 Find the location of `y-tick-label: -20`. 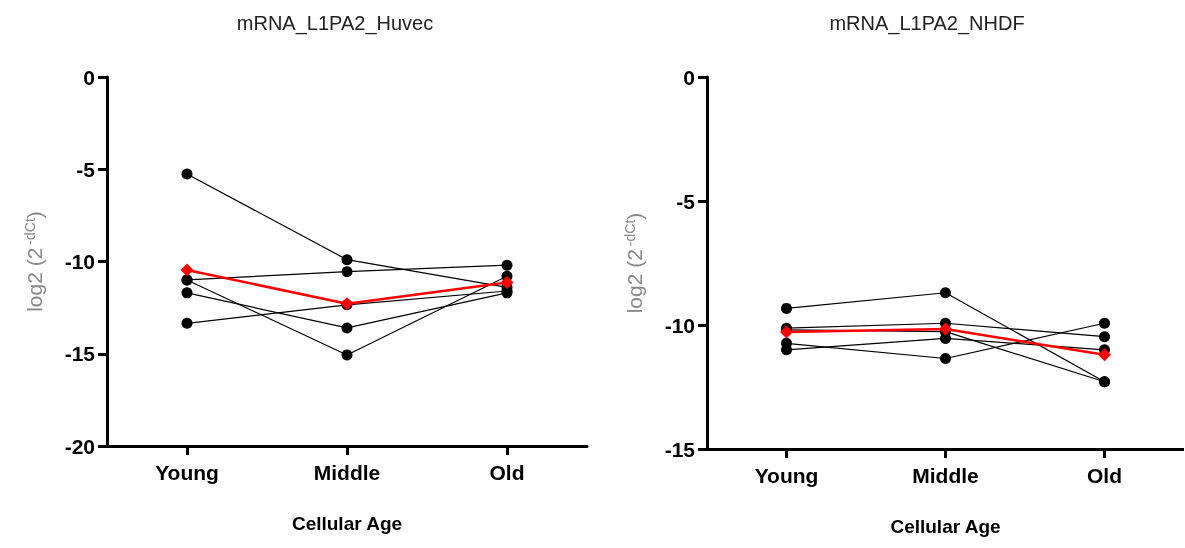

y-tick-label: -20 is located at coordinates (79, 446).